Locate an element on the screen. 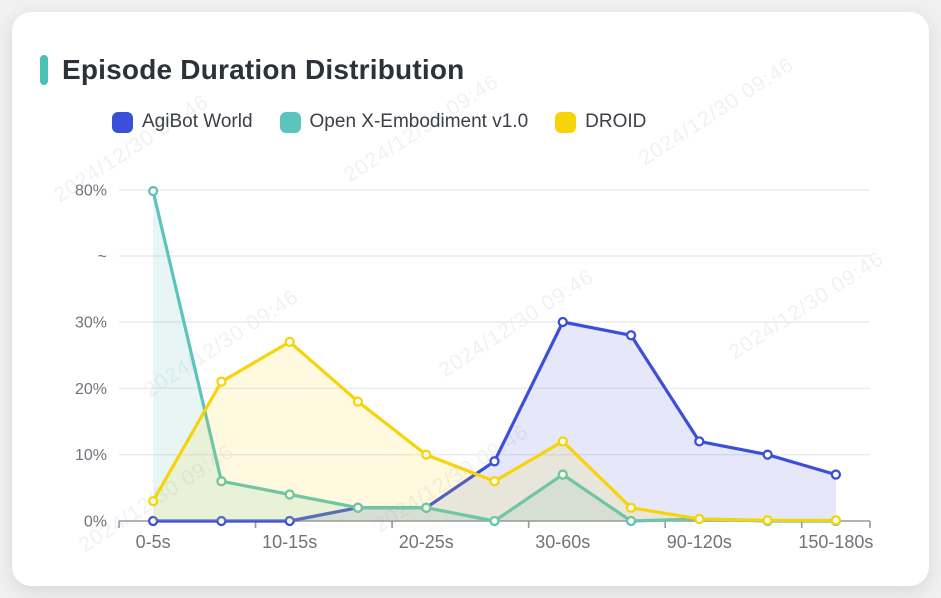  x-axis-label: 20-25s is located at coordinates (426, 542).